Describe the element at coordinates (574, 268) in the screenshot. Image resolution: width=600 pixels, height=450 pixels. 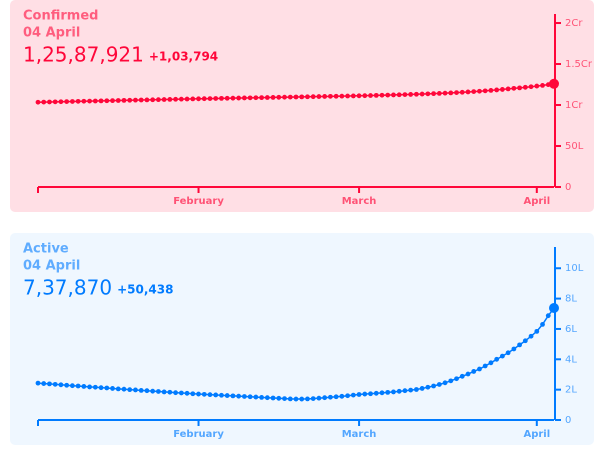
I see `y-tick-label: 10L` at that location.